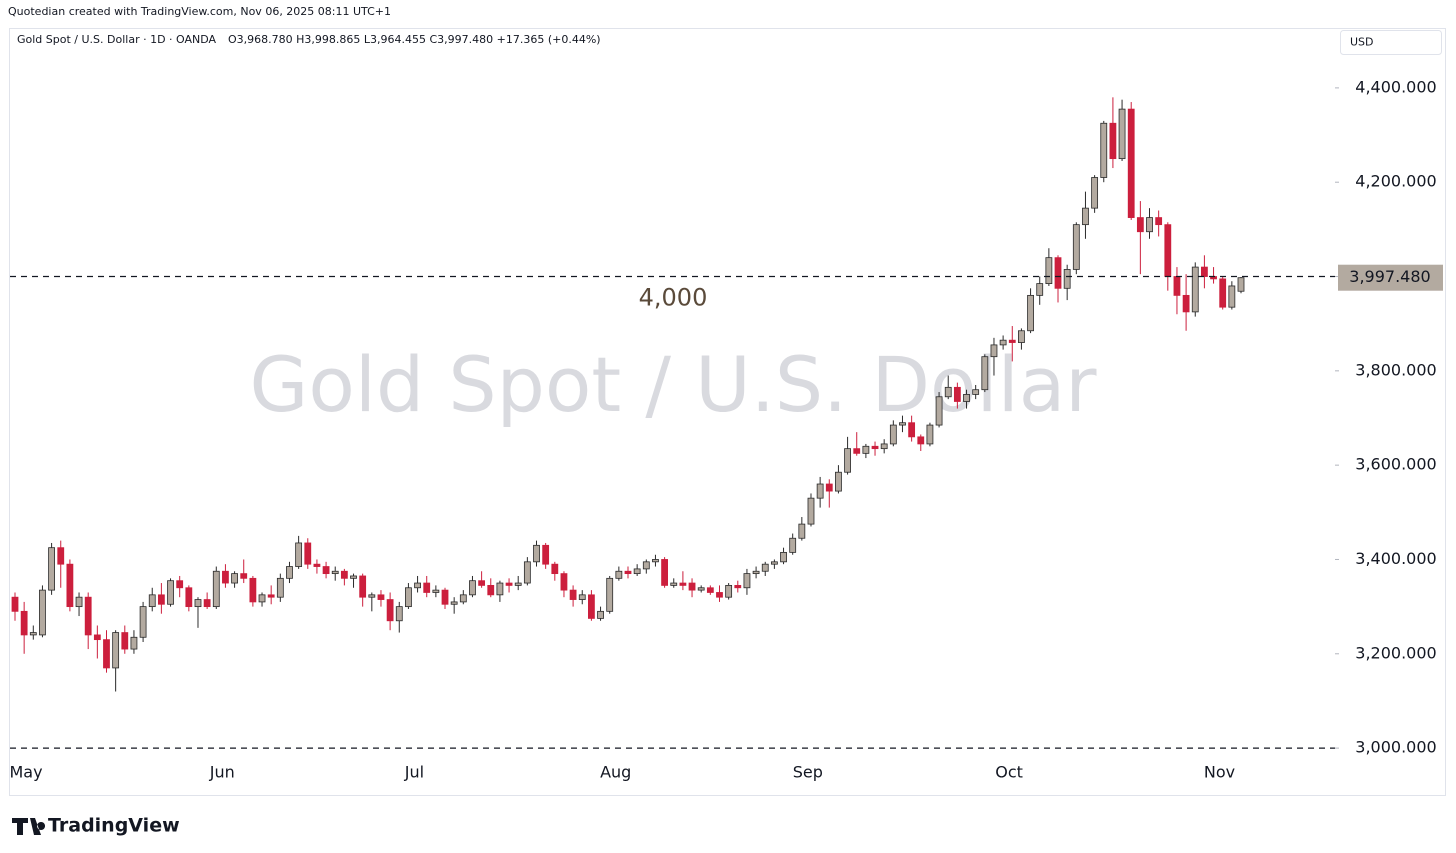 This screenshot has height=853, width=1456. What do you see at coordinates (615, 772) in the screenshot?
I see `x-tick-label: Aug` at bounding box center [615, 772].